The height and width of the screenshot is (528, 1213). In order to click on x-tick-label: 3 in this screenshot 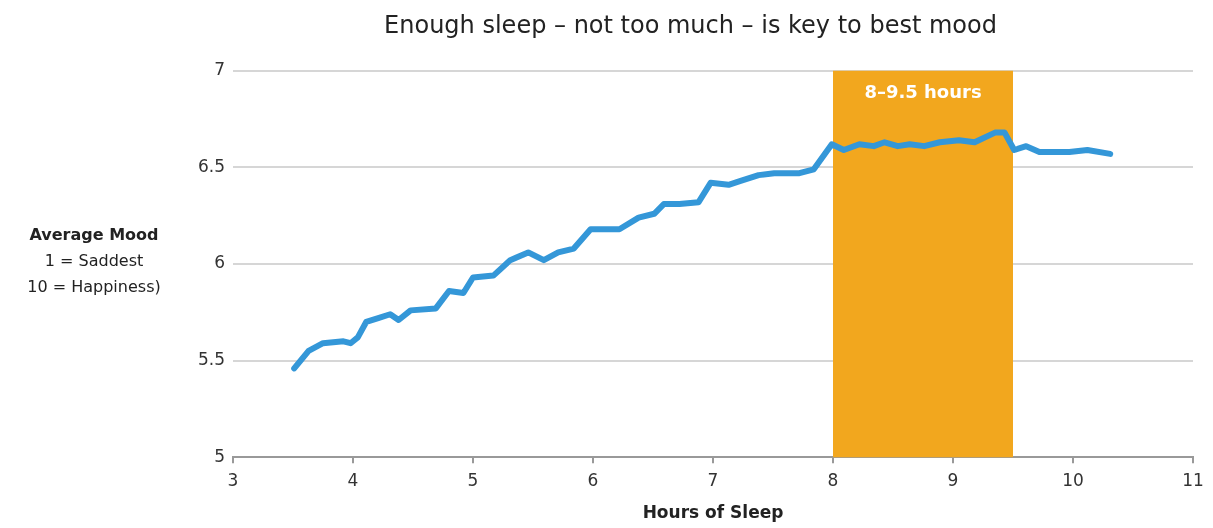, I will do `click(233, 479)`.